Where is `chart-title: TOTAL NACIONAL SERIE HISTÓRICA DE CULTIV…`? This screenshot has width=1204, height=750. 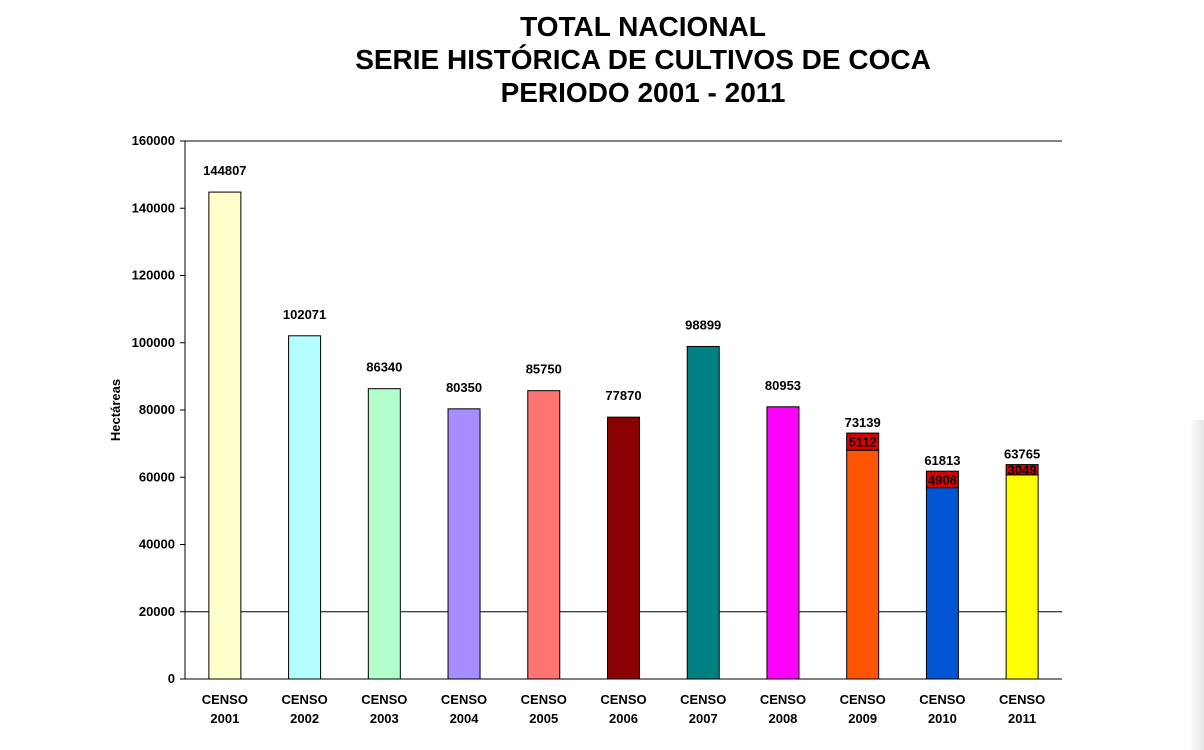
chart-title: TOTAL NACIONAL SERIE HISTÓRICA DE CULTIV… is located at coordinates (602, 59).